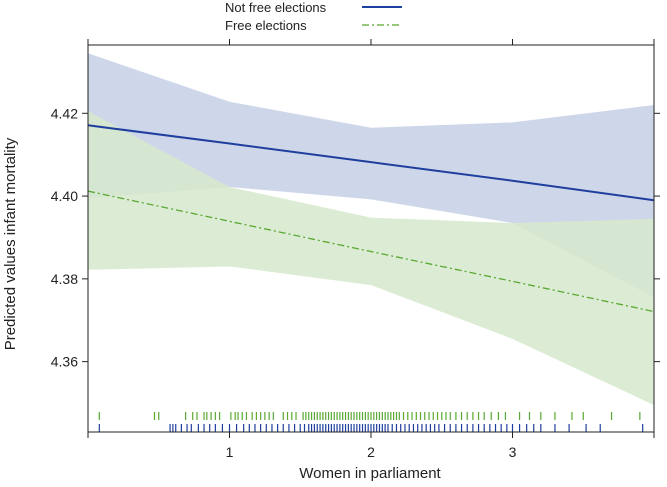 The width and height of the screenshot is (667, 487). What do you see at coordinates (371, 422) in the screenshot?
I see `rug-marks` at bounding box center [371, 422].